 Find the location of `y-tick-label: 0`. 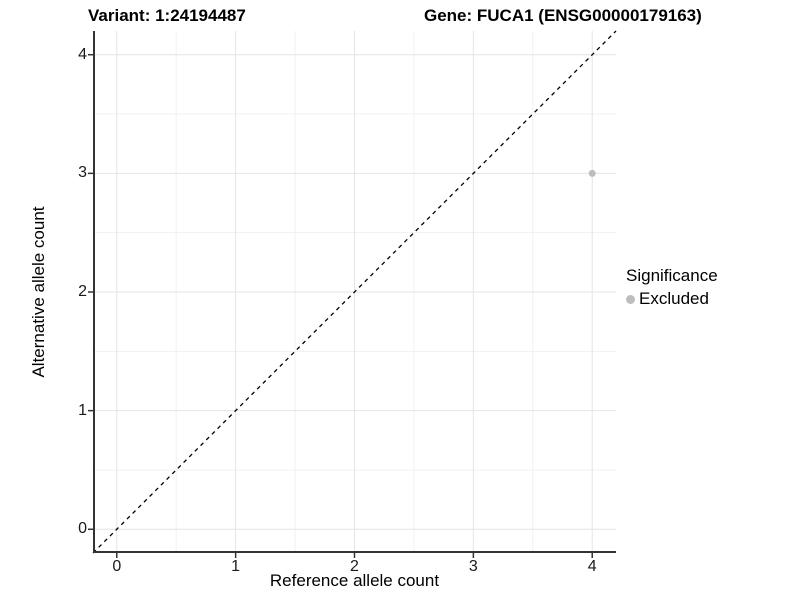

y-tick-label: 0 is located at coordinates (82, 529).